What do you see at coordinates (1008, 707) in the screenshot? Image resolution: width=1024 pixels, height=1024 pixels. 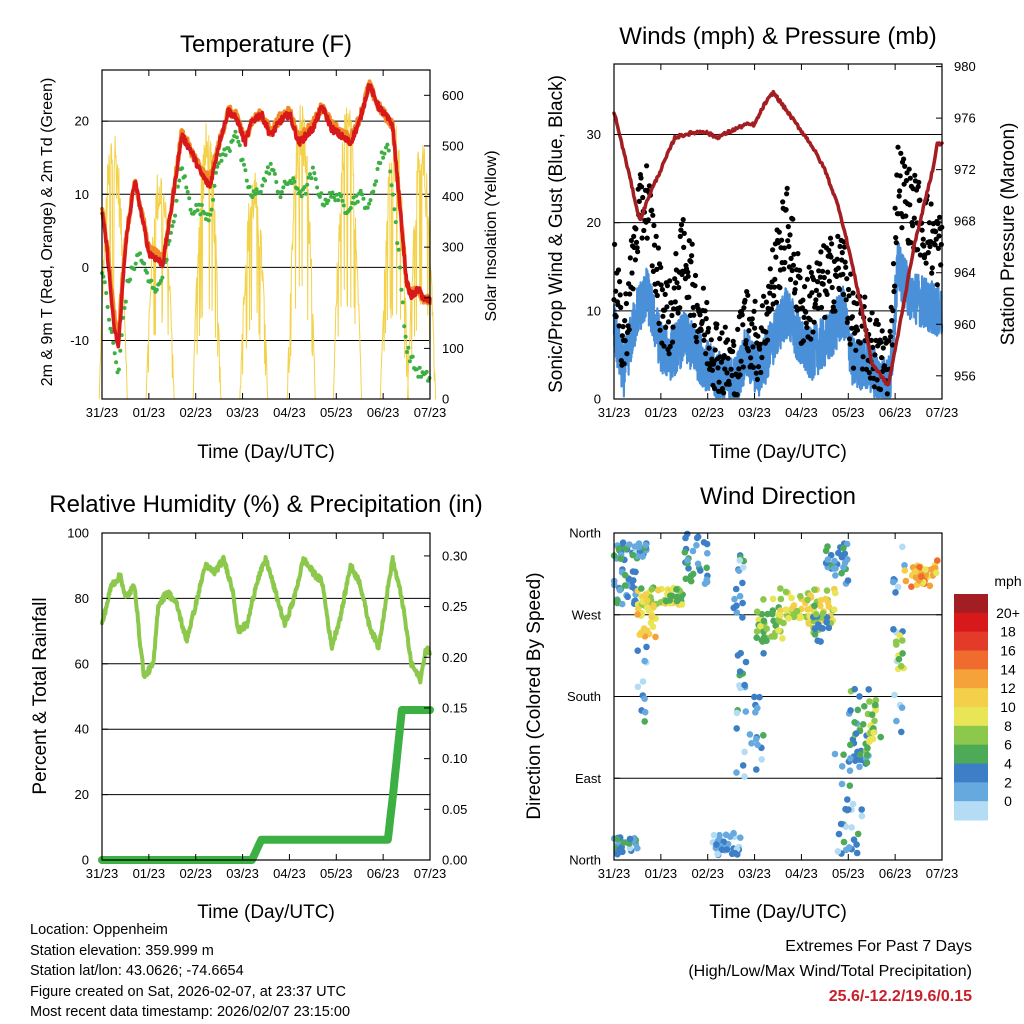 I see `colorbar-label: 10` at bounding box center [1008, 707].